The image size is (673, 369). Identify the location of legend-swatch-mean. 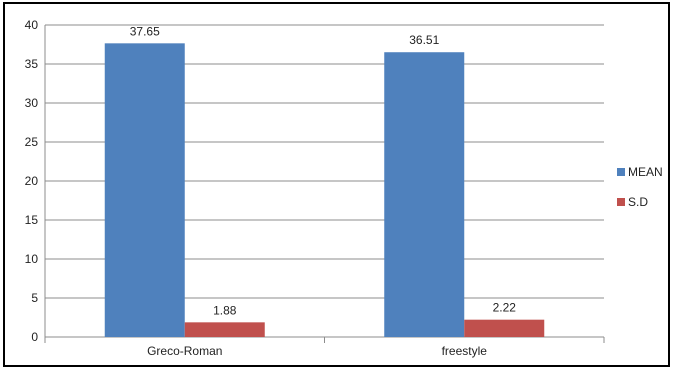
(621, 172).